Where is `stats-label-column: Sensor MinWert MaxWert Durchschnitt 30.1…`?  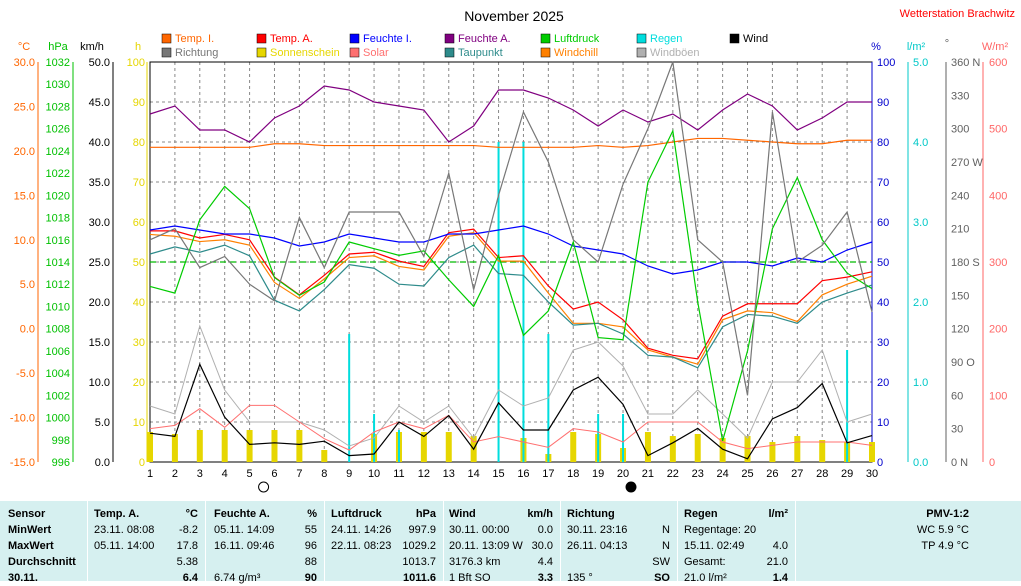
stats-label-column: Sensor MinWert MaxWert Durchschnitt 30.1… is located at coordinates (43, 542).